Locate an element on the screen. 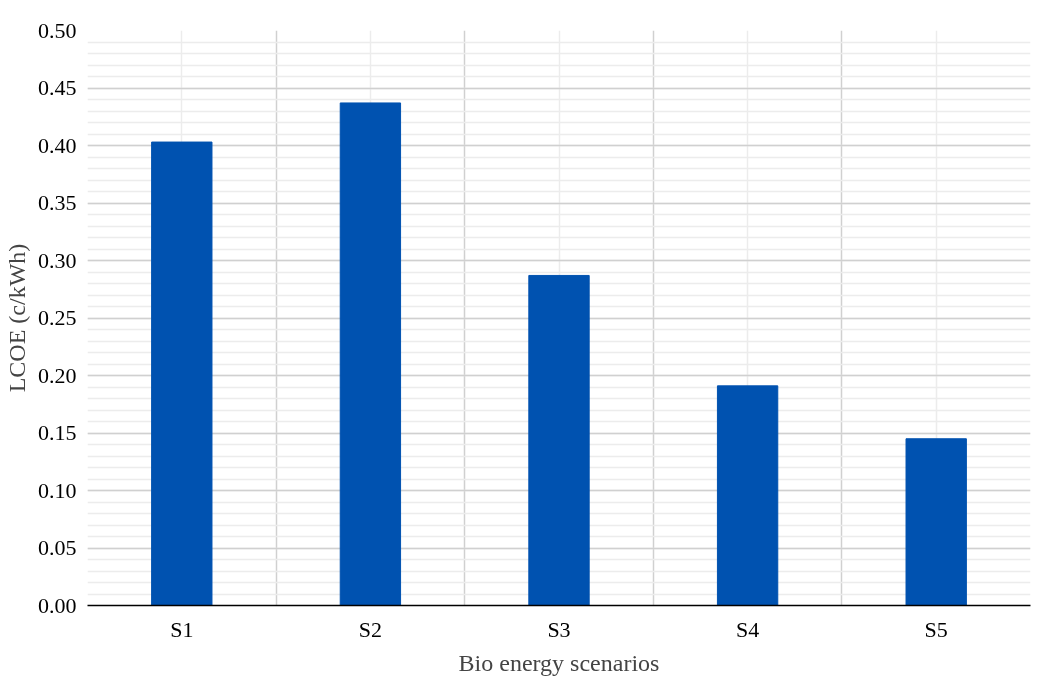 This screenshot has width=1049, height=681. x-tick-label: S3 is located at coordinates (559, 629).